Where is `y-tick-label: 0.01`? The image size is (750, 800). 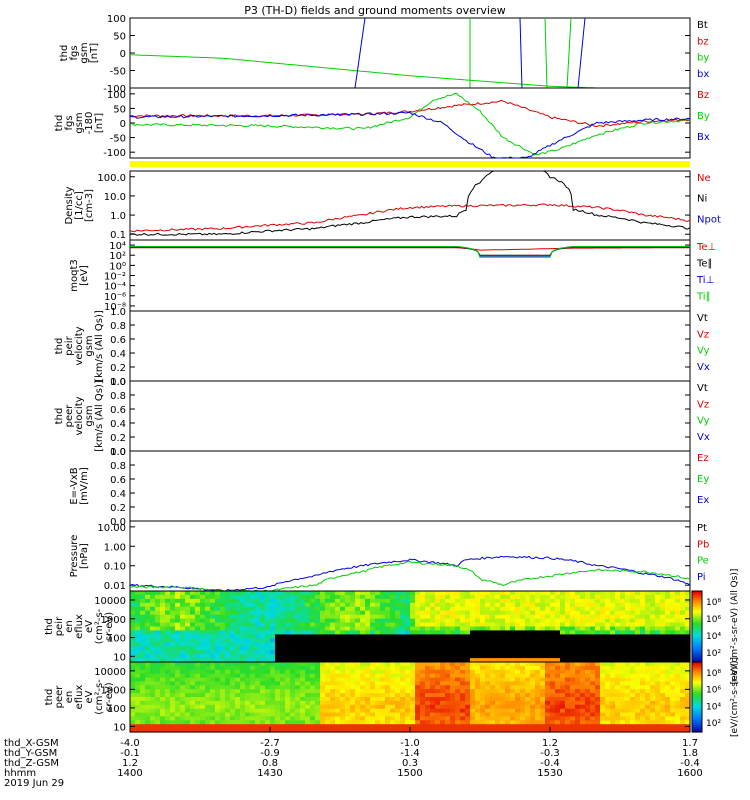 y-tick-label: 0.01 is located at coordinates (115, 586).